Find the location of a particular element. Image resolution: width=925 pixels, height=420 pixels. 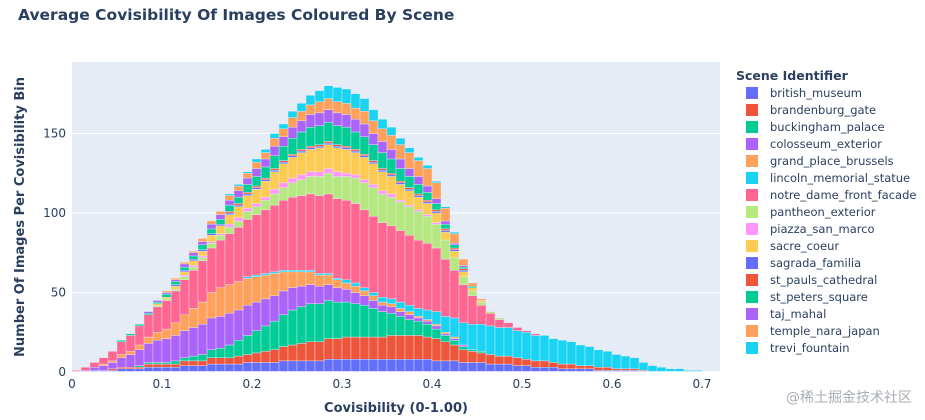

legend-item-brandenburg_gate: brandenburg_gate is located at coordinates (811, 110).